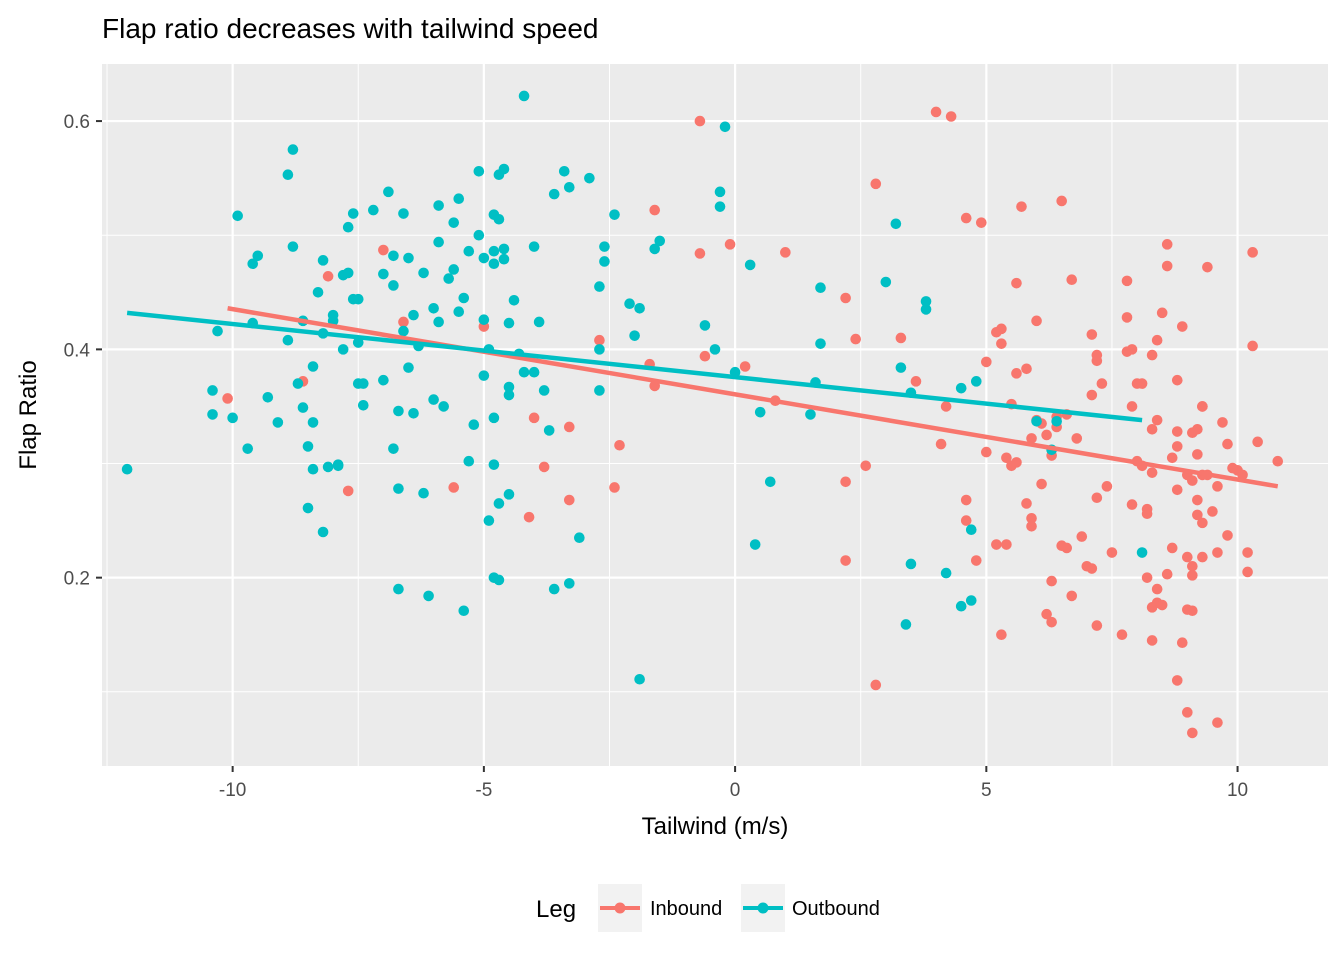  Describe the element at coordinates (763, 908) in the screenshot. I see `legend-point-outbound` at that location.